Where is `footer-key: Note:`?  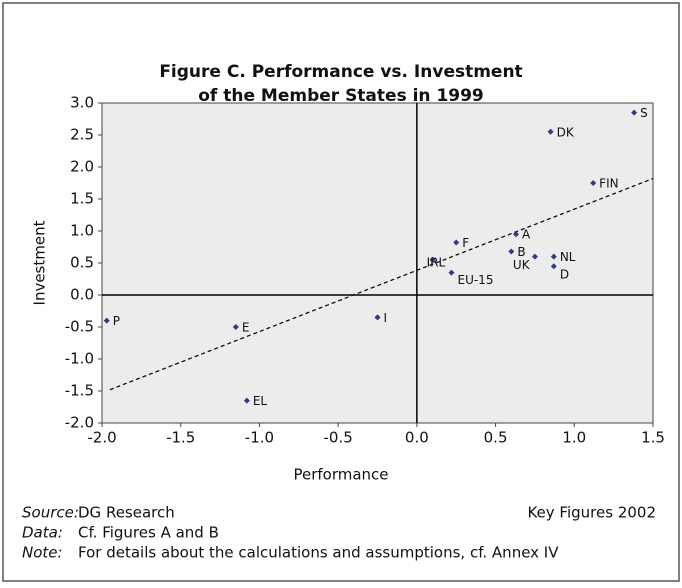
footer-key: Note: is located at coordinates (42, 553).